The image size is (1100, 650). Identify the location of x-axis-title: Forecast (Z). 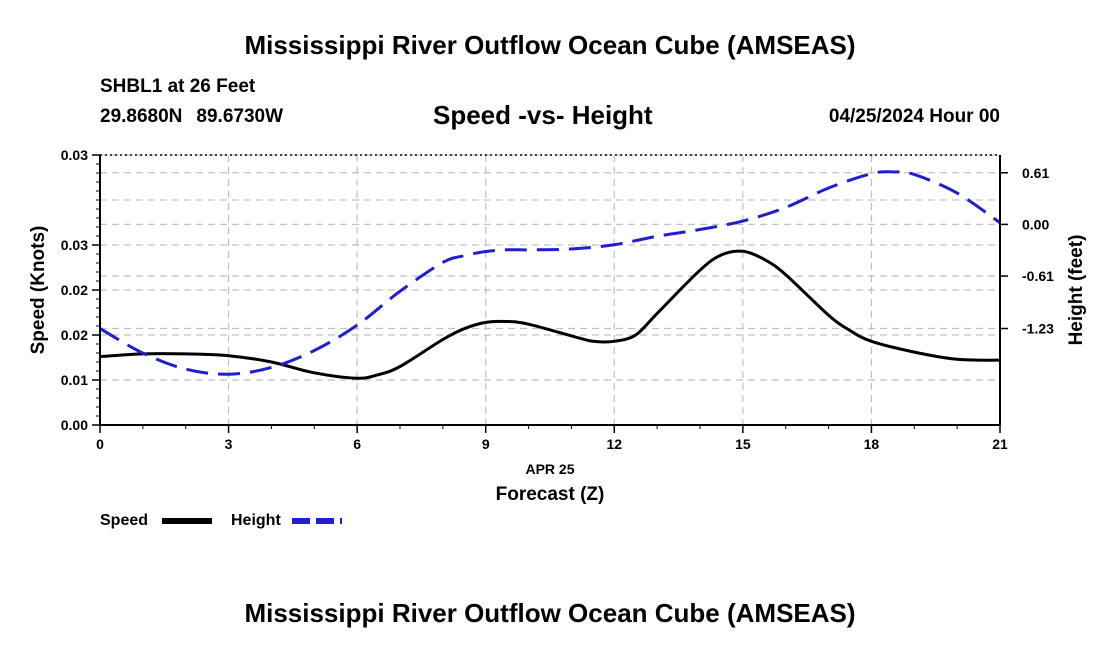
(550, 494).